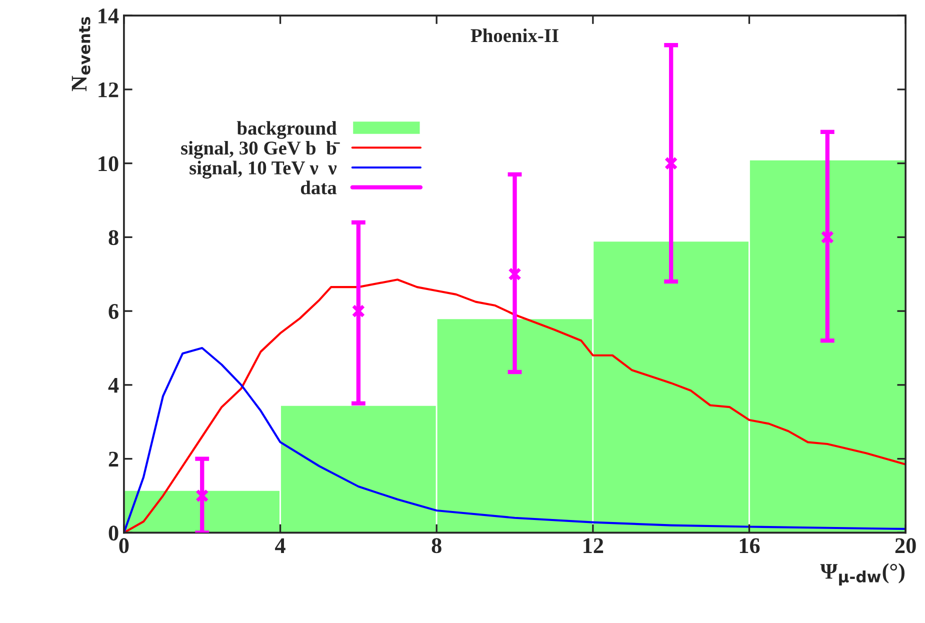 This screenshot has width=925, height=623. Describe the element at coordinates (750, 546) in the screenshot. I see `x-tick-label: 16` at that location.